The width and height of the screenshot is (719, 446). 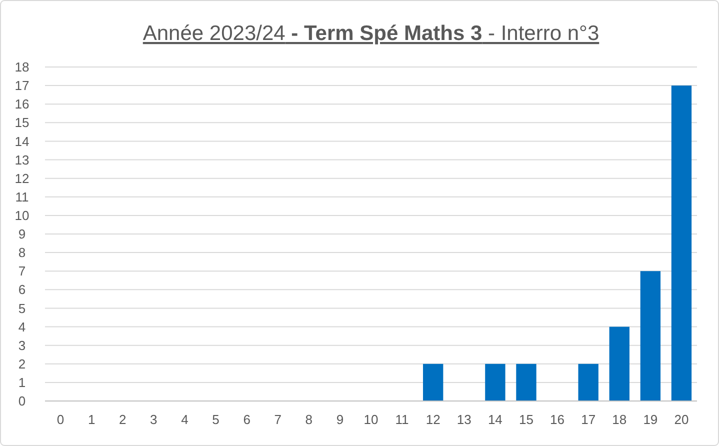 What do you see at coordinates (246, 419) in the screenshot?
I see `x-tick-label: 6` at bounding box center [246, 419].